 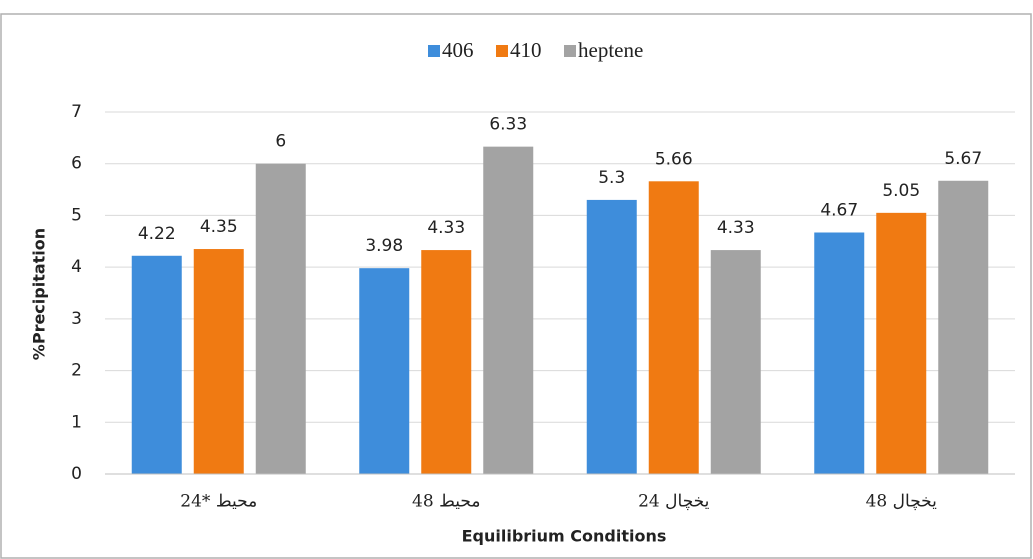 I want to click on legend-label: 410, so click(x=526, y=50).